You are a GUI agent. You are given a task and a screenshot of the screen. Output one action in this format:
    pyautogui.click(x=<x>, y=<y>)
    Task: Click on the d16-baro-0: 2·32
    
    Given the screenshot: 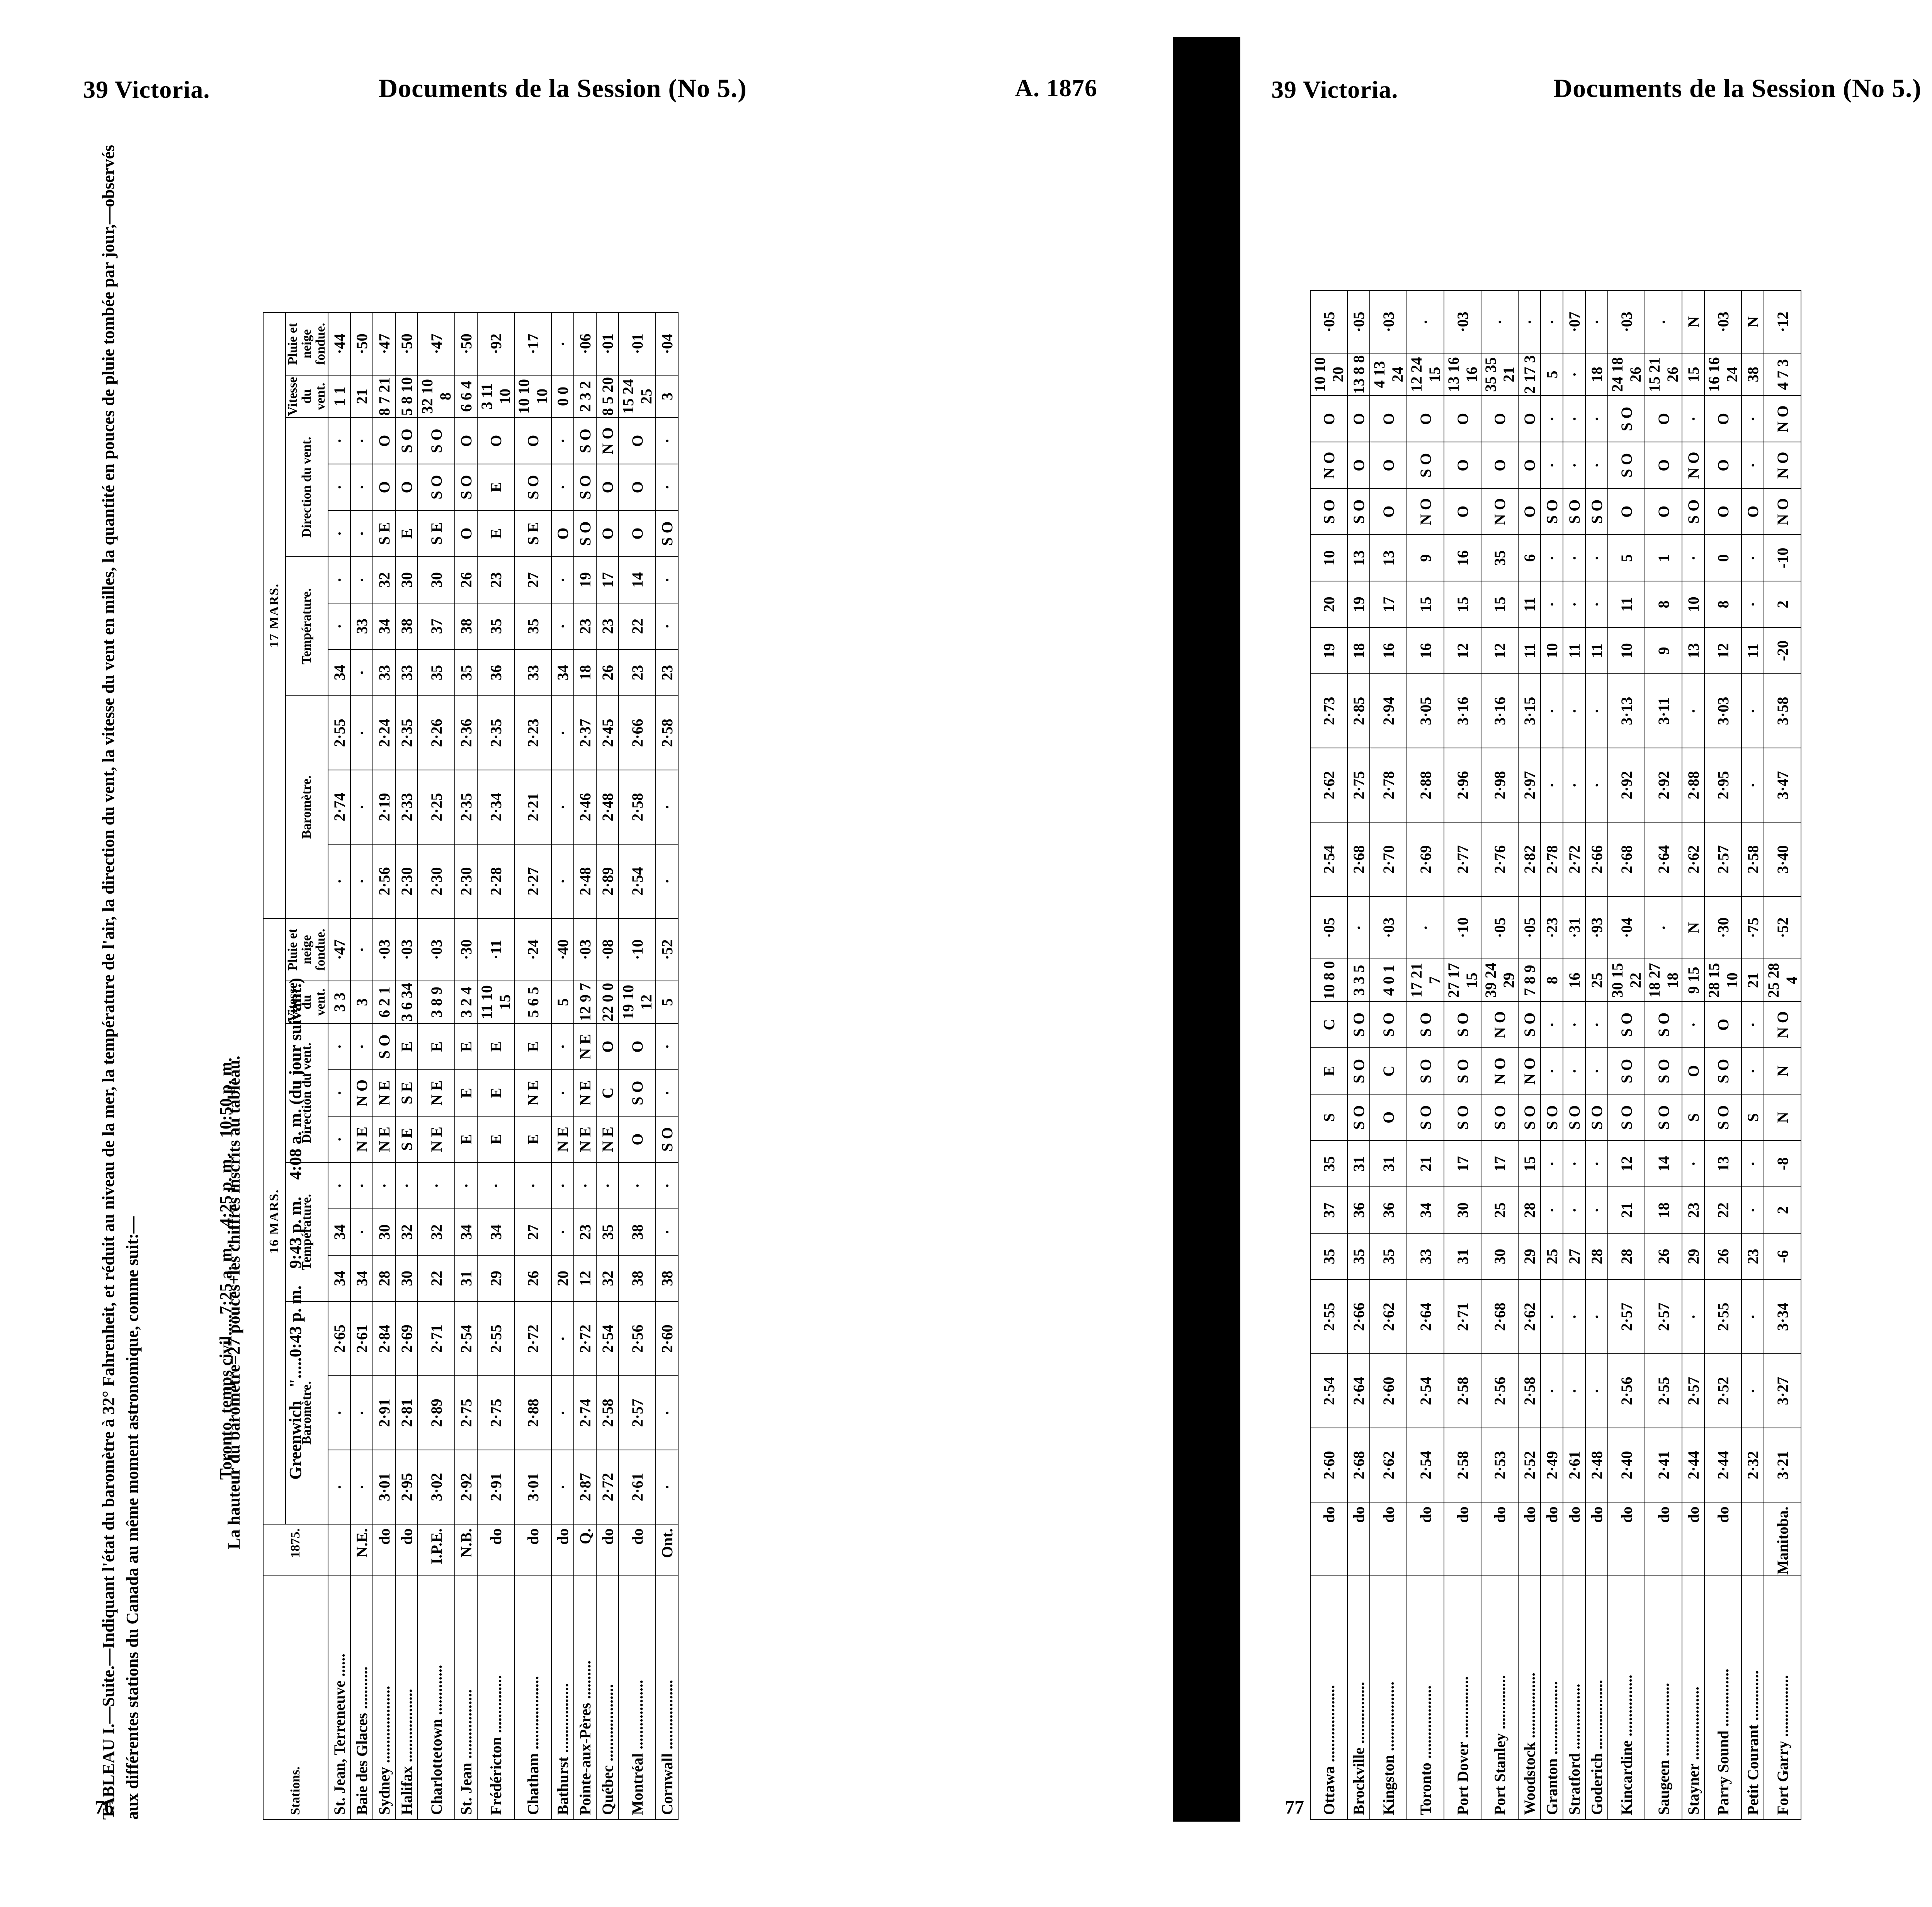 What is the action you would take?
    pyautogui.click(x=1753, y=1465)
    